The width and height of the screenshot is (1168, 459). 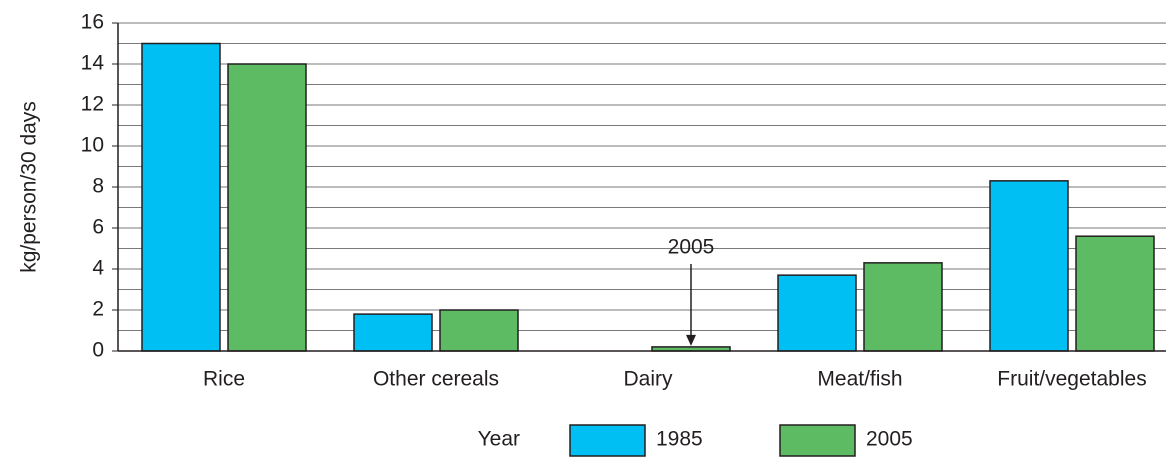 I want to click on y-tick-label: 8, so click(x=98, y=186).